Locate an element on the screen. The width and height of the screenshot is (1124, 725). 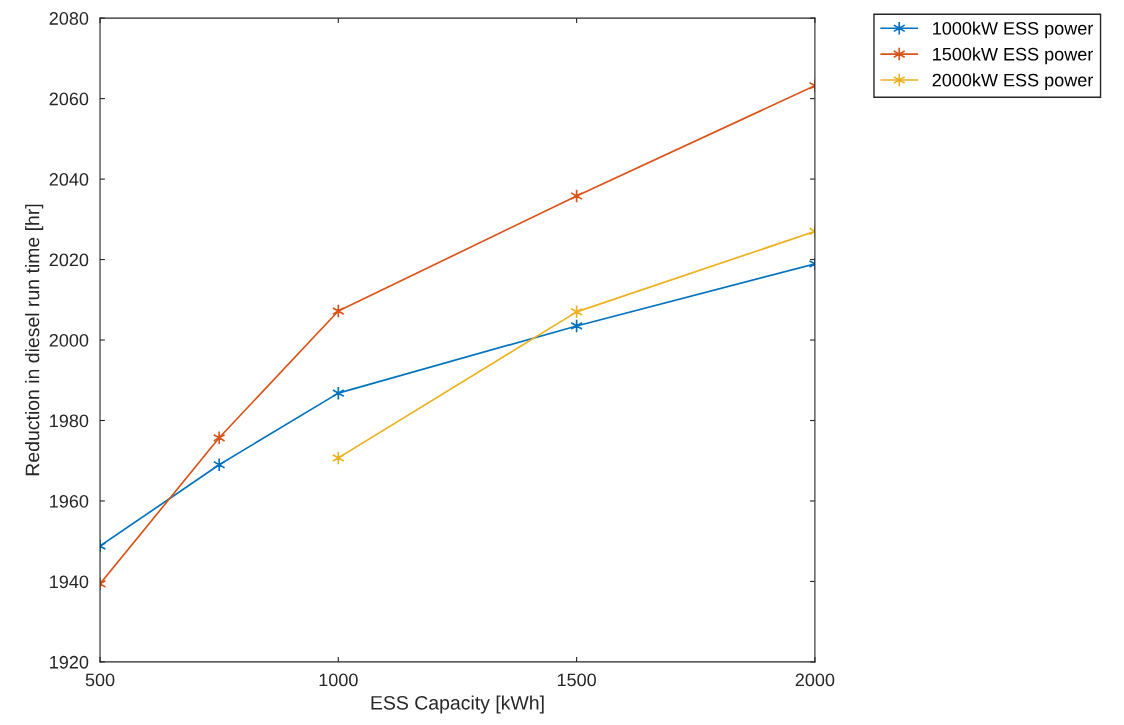
y-tick-label: 2060 is located at coordinates (69, 99).